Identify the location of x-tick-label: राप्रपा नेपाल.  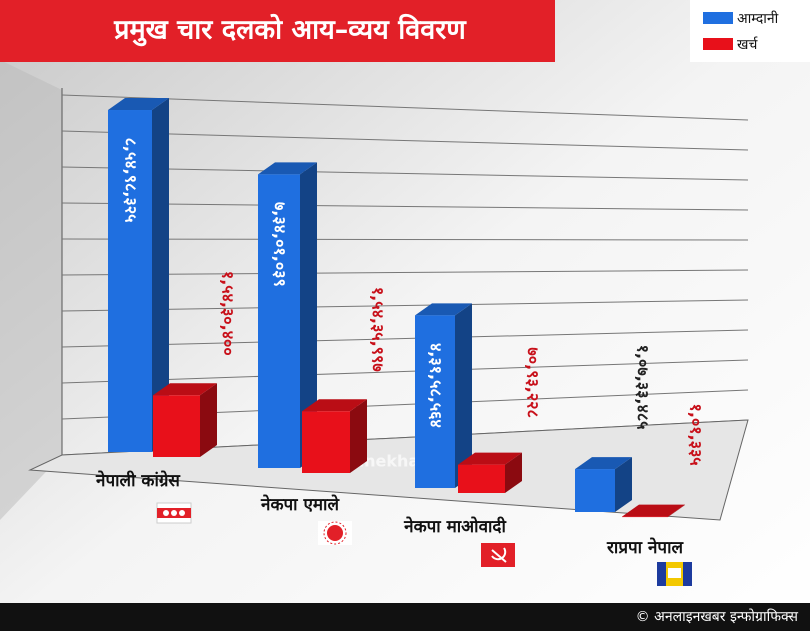
(645, 547).